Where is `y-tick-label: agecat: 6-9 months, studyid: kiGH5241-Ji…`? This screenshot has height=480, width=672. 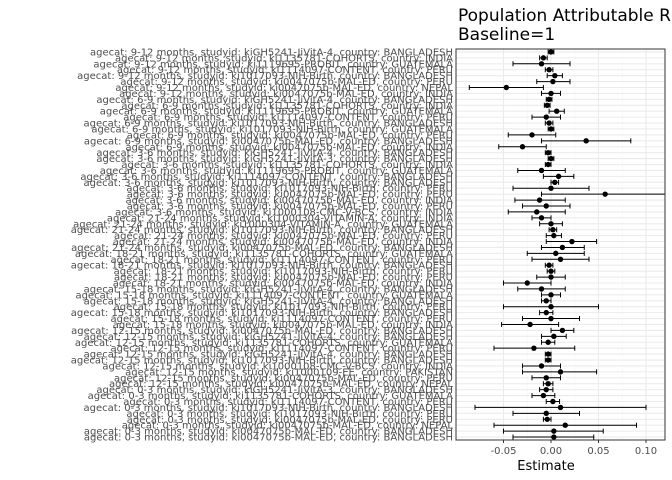 y-tick-label: agecat: 6-9 months, studyid: kiGH5241-Ji… is located at coordinates (274, 100).